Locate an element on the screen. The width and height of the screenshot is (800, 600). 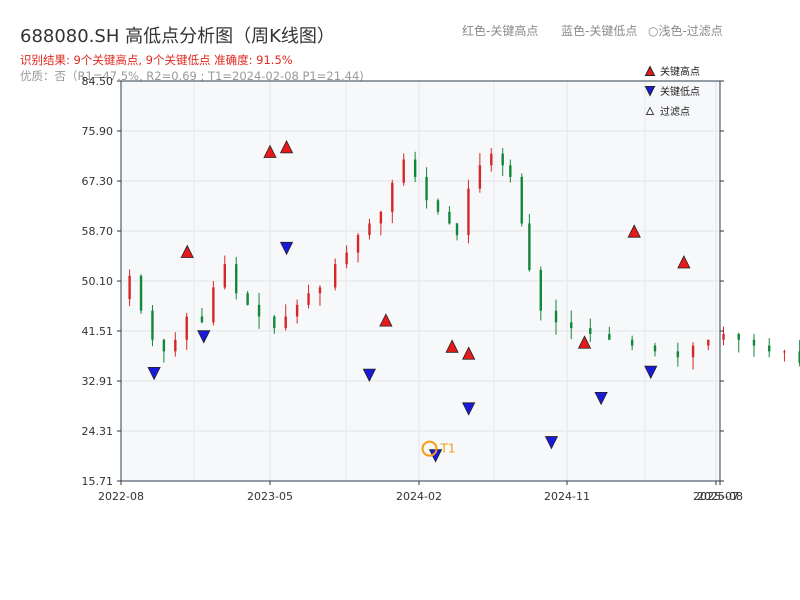
y-tick-label: 58.70 is located at coordinates (98, 231).